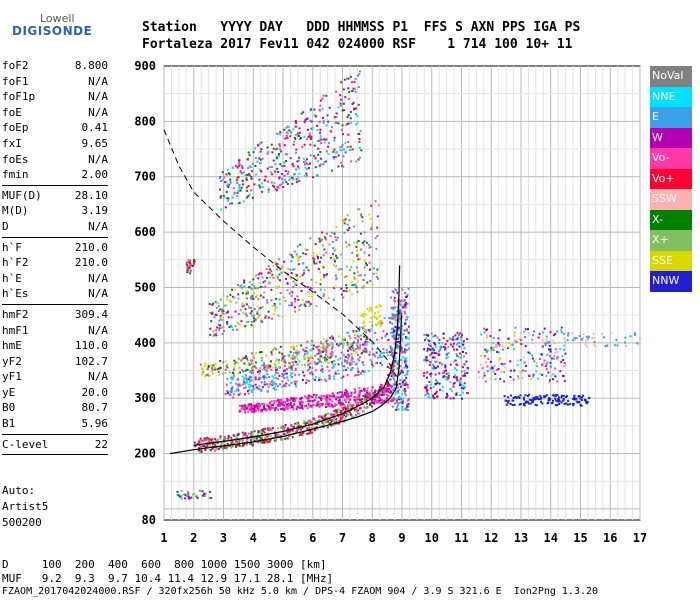 The image size is (700, 600). I want to click on param-value: N/A, so click(98, 97).